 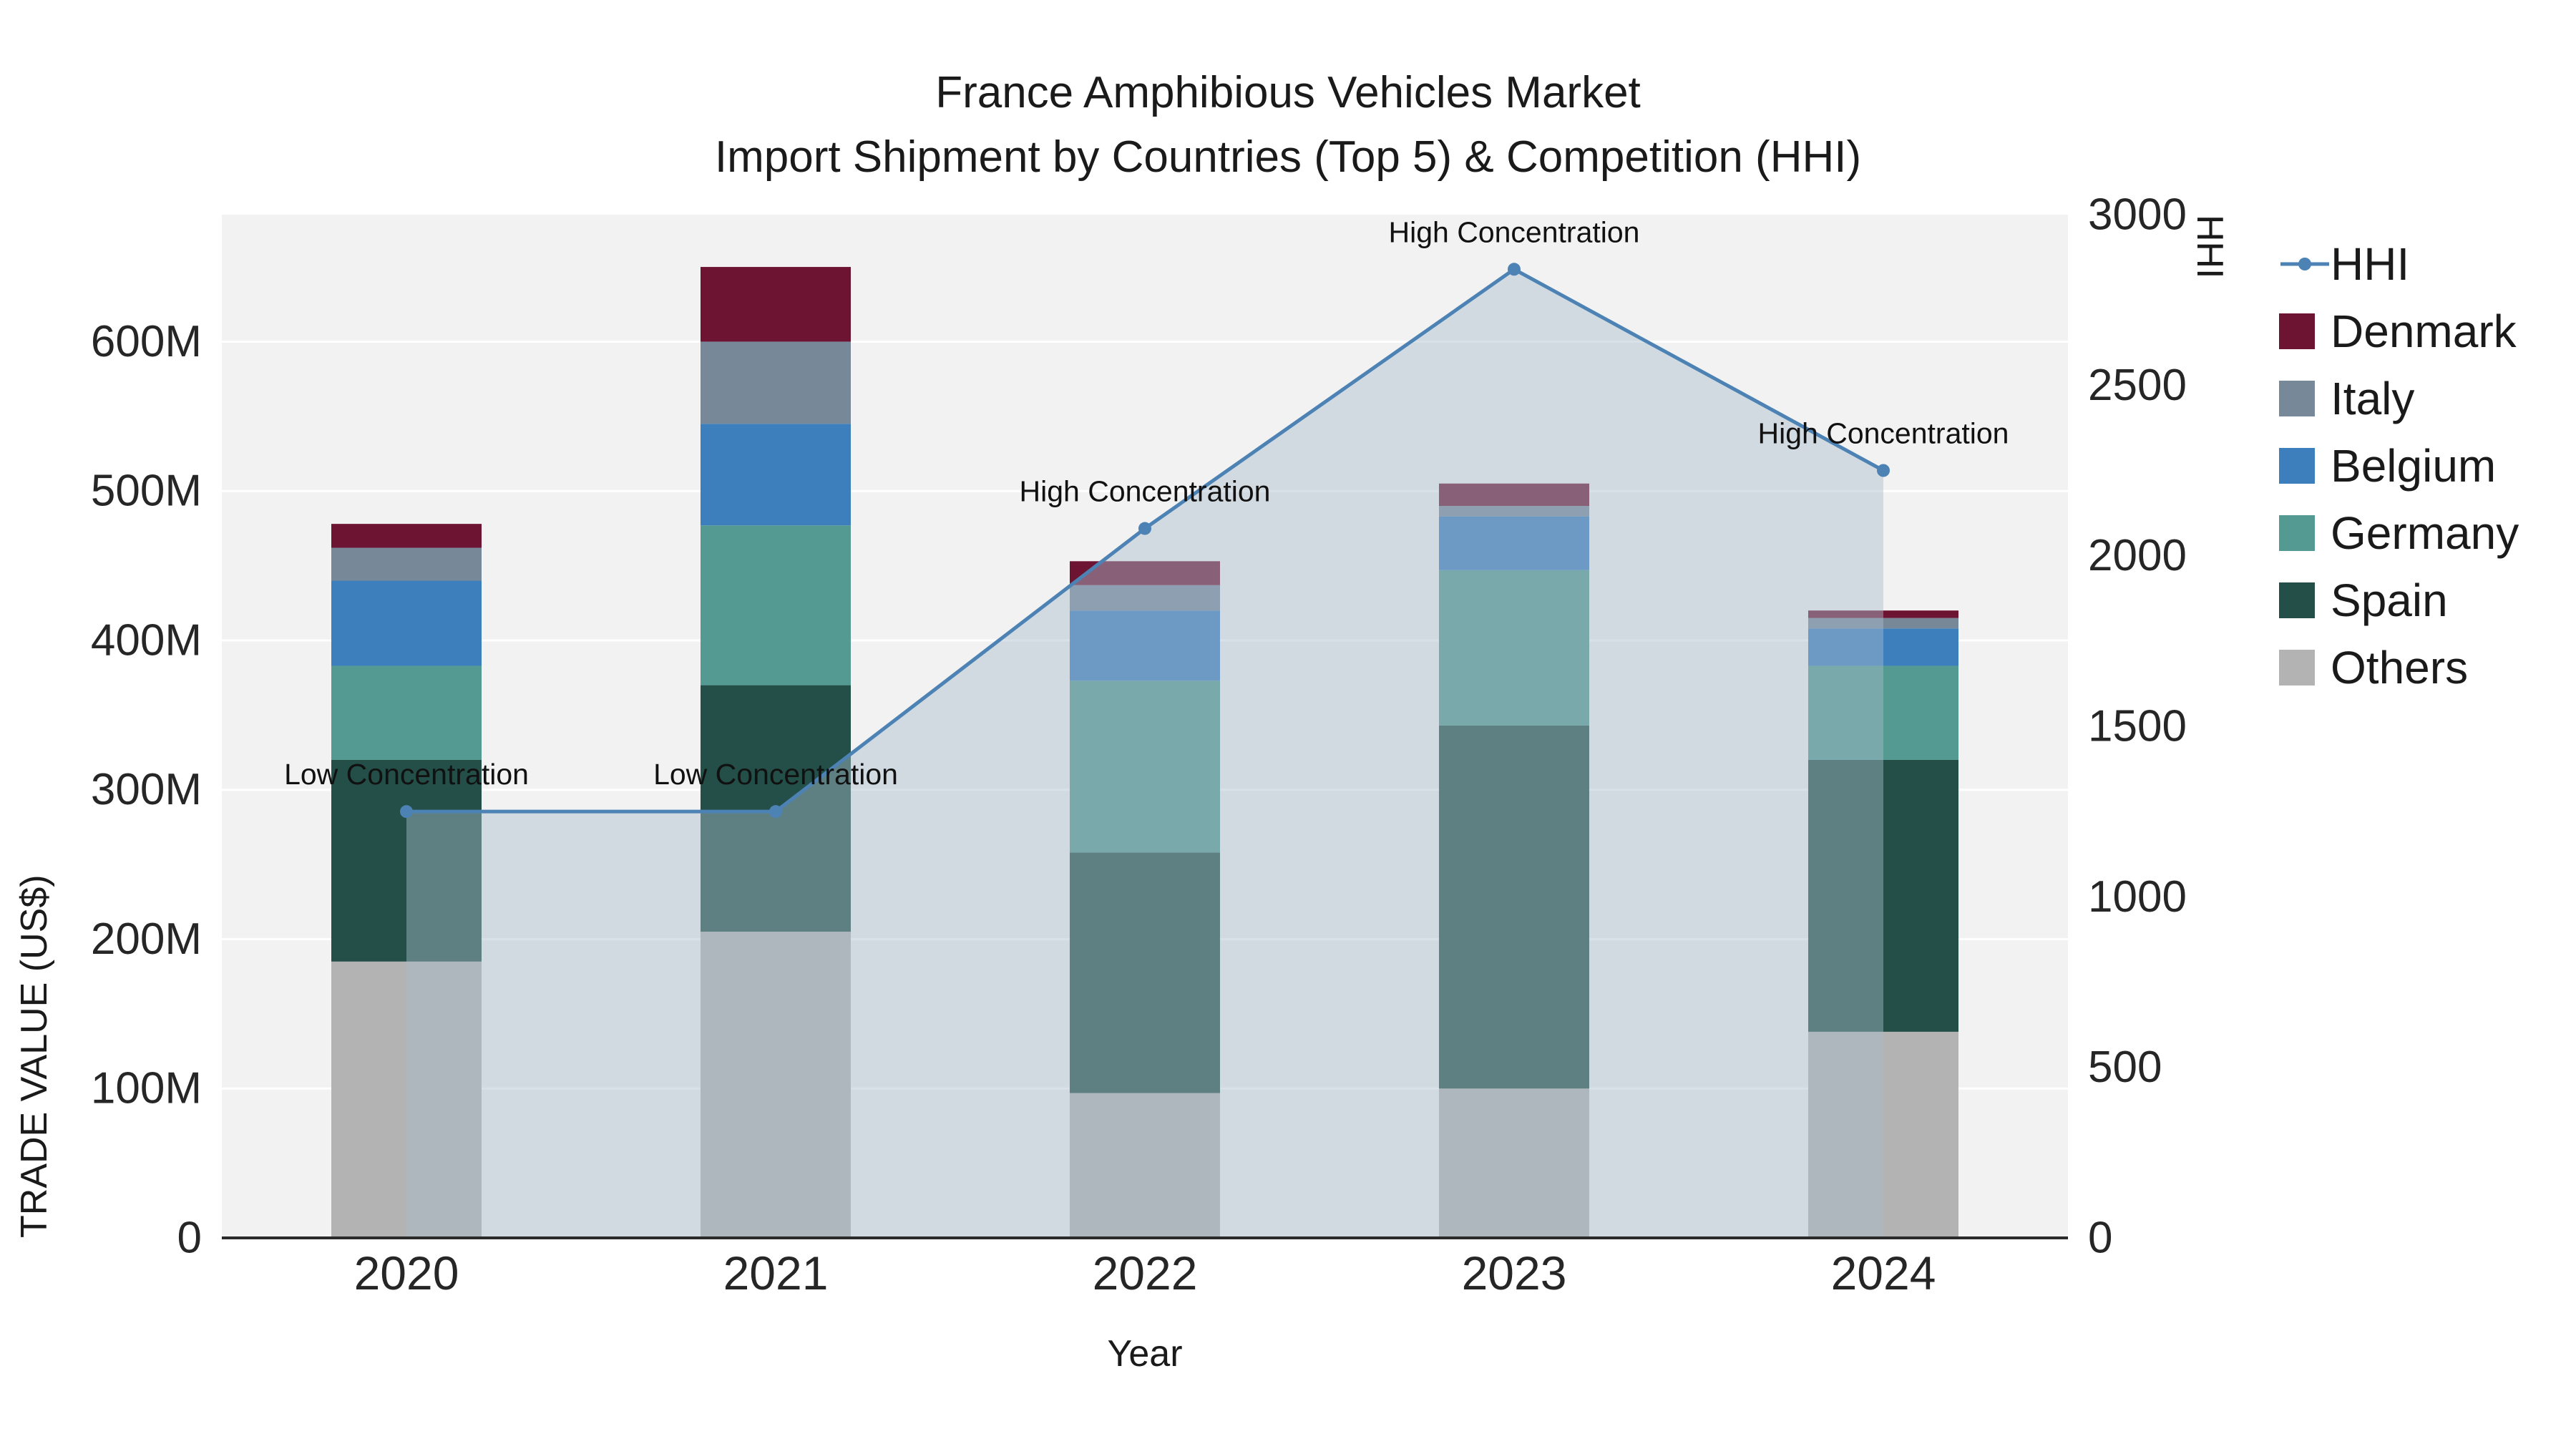 What do you see at coordinates (407, 1099) in the screenshot?
I see `bar-segment-others-2020` at bounding box center [407, 1099].